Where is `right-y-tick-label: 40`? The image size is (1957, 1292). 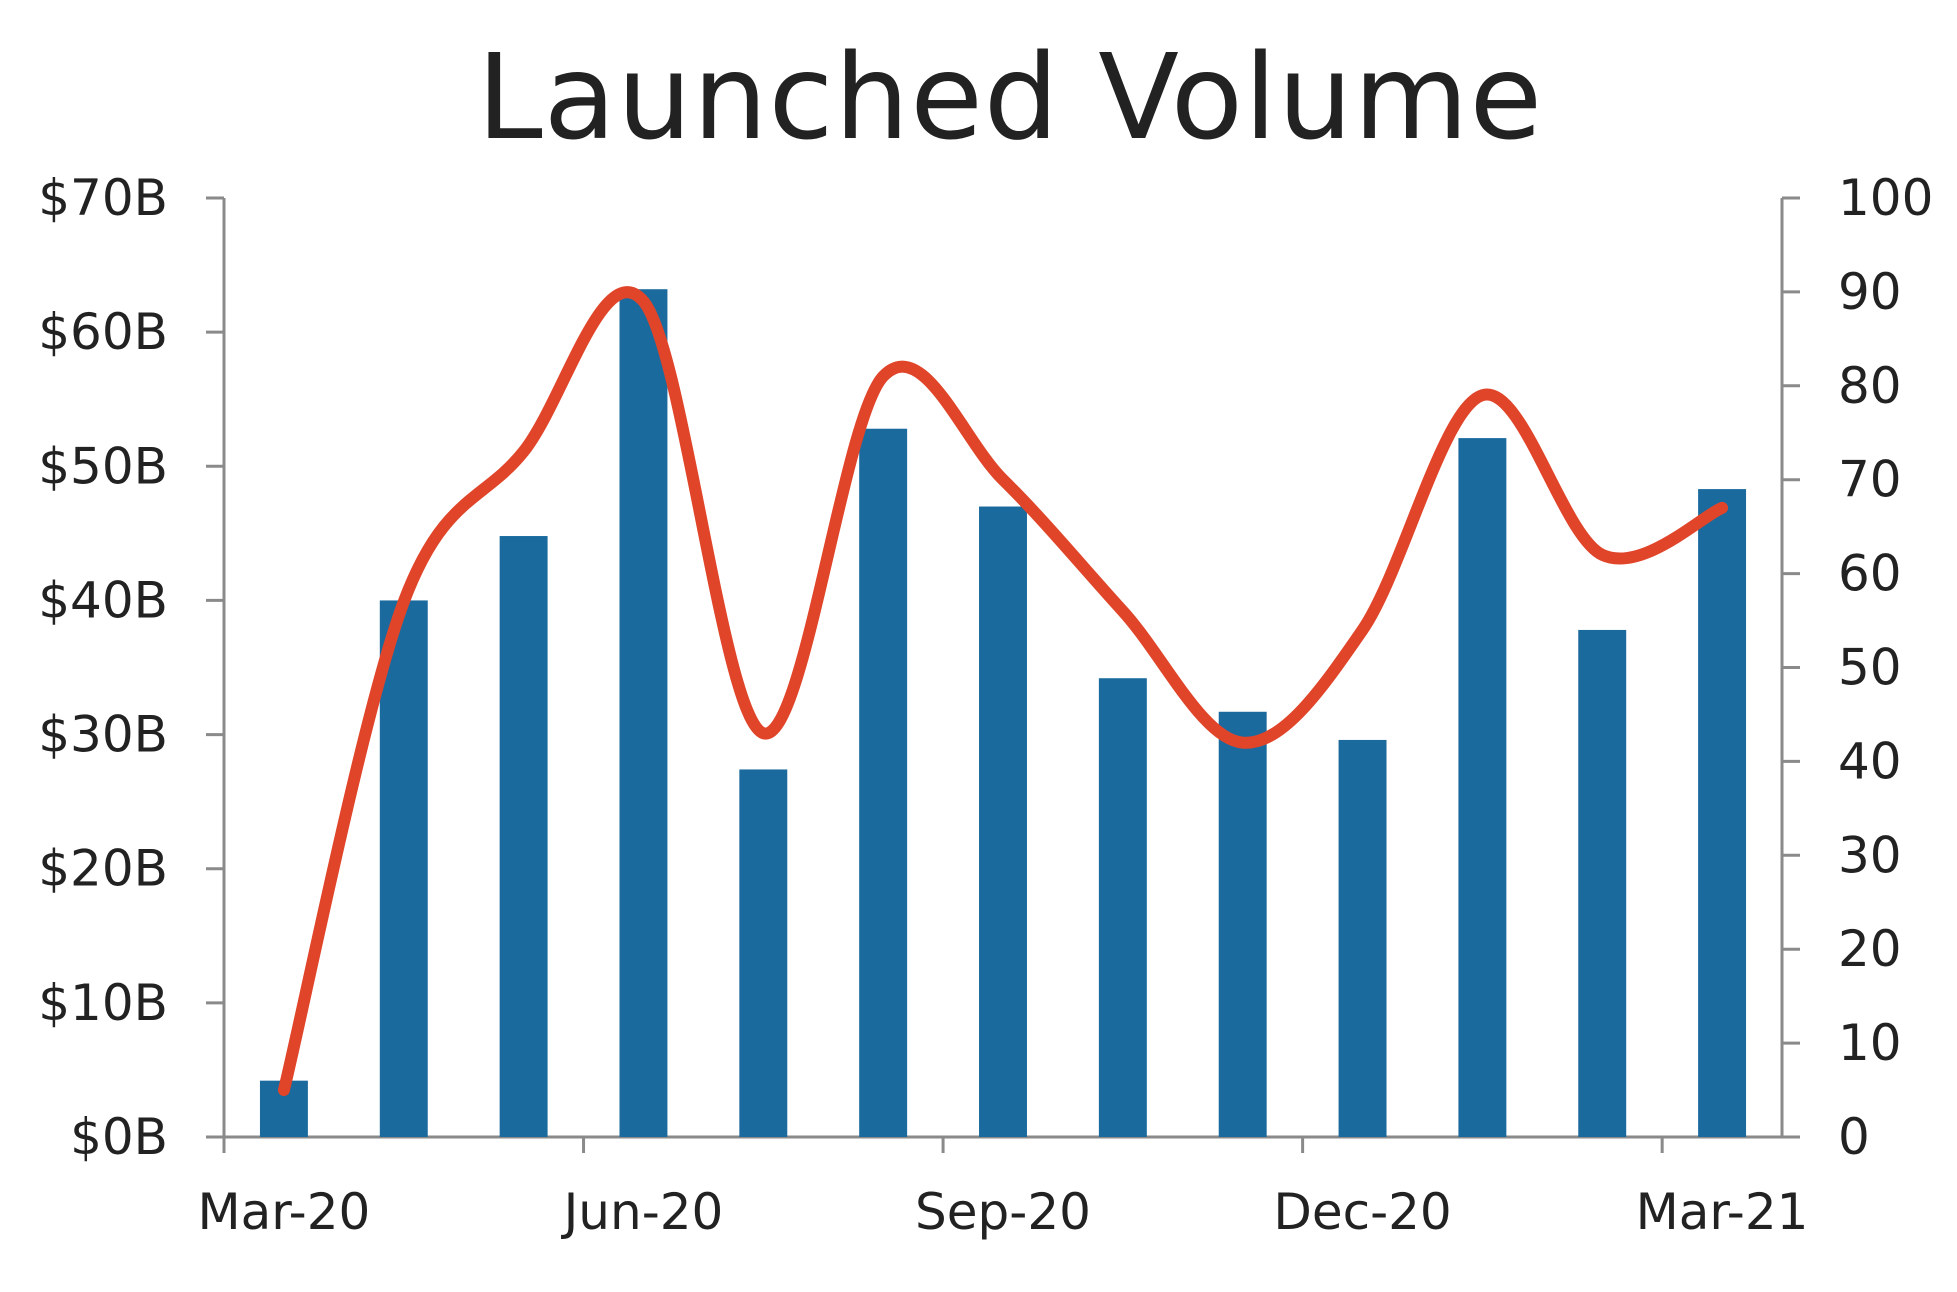
right-y-tick-label: 40 is located at coordinates (1870, 761).